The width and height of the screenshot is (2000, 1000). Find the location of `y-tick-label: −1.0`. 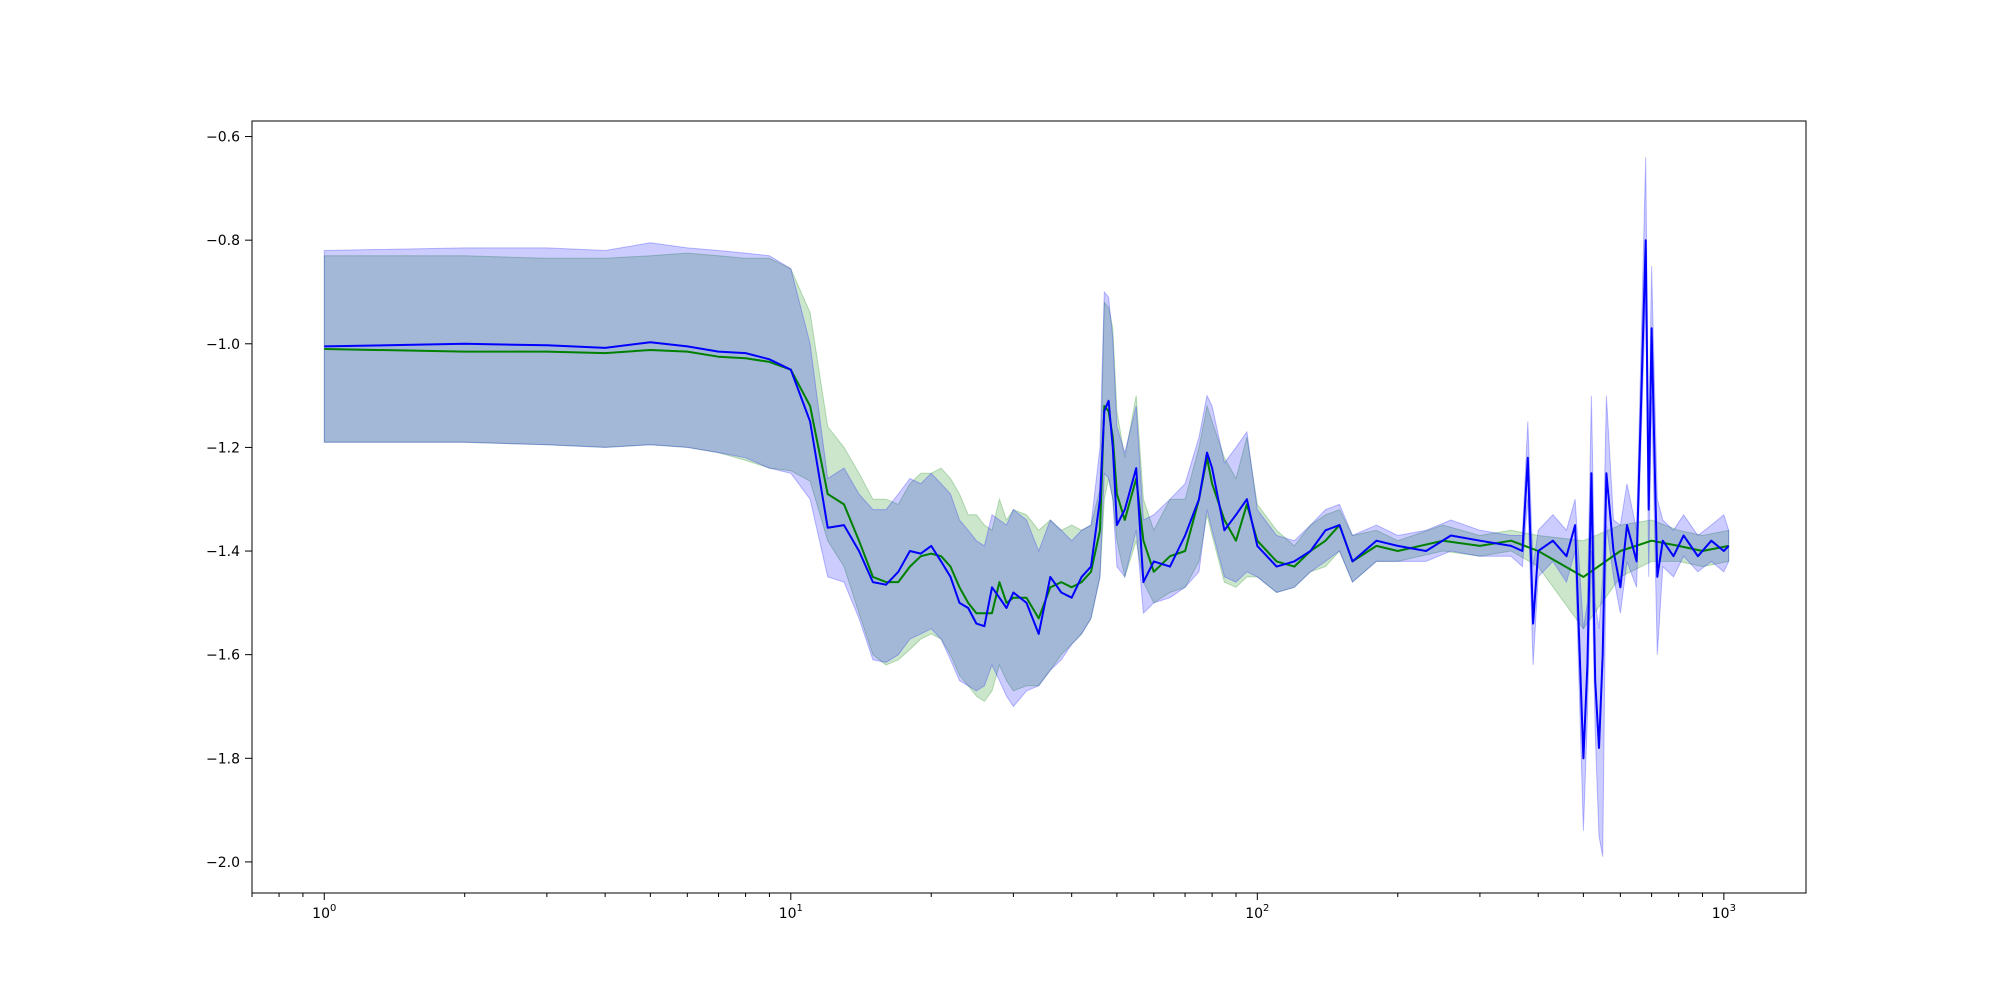

y-tick-label: −1.0 is located at coordinates (223, 345).